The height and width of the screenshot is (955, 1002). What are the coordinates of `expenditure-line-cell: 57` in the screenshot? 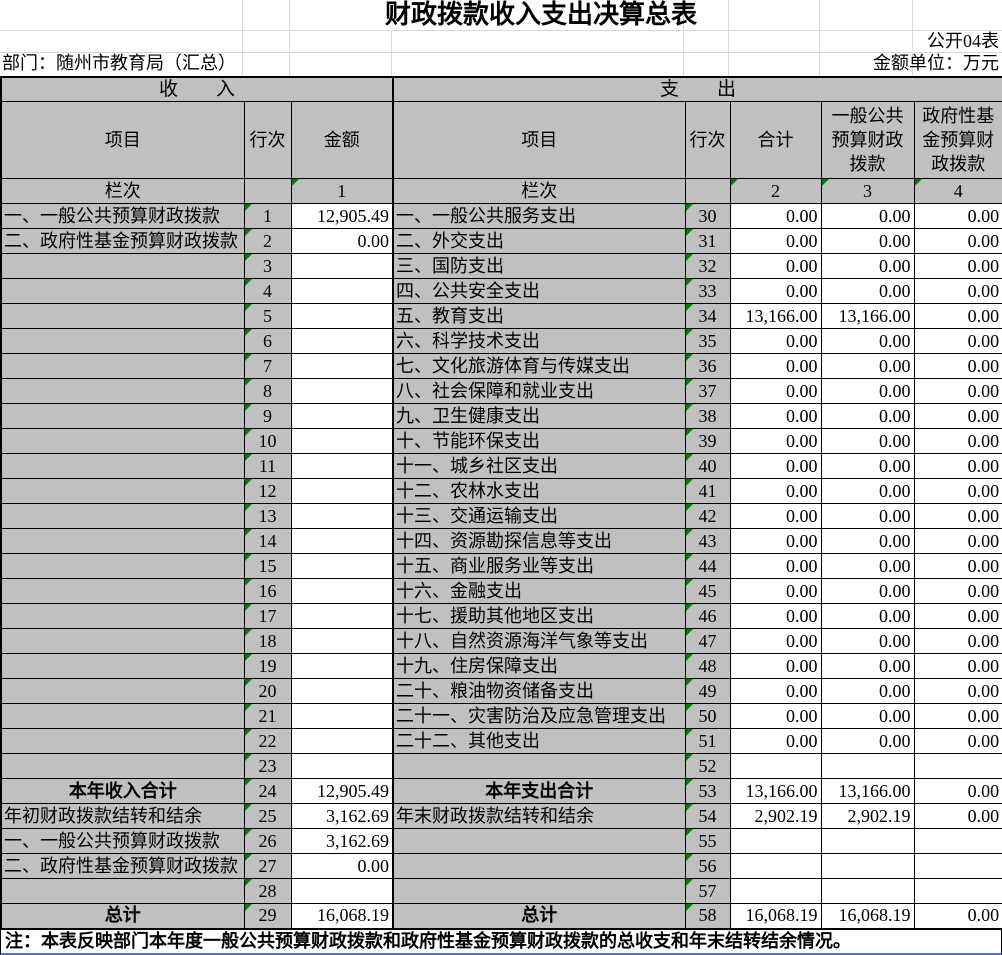 It's located at (707, 891).